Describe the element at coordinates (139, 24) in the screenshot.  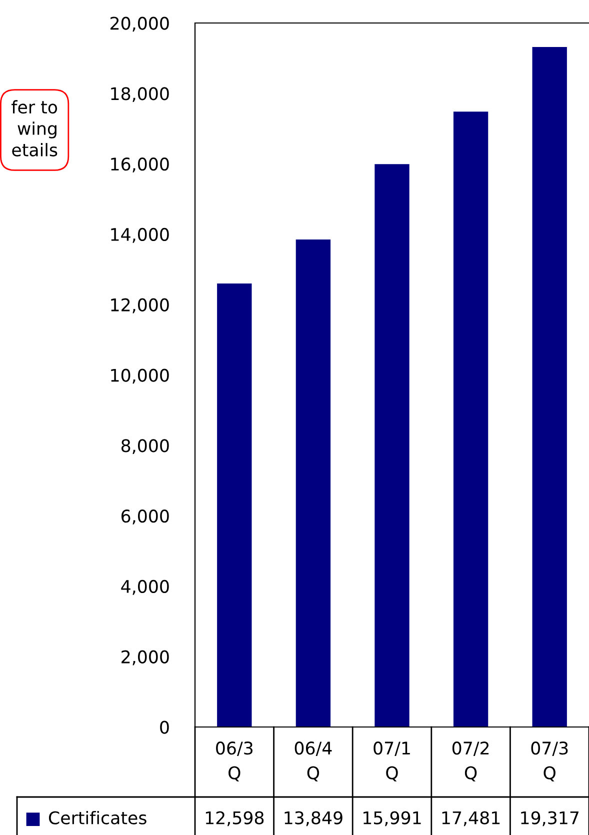
I see `y-tick-label: 20,000` at that location.